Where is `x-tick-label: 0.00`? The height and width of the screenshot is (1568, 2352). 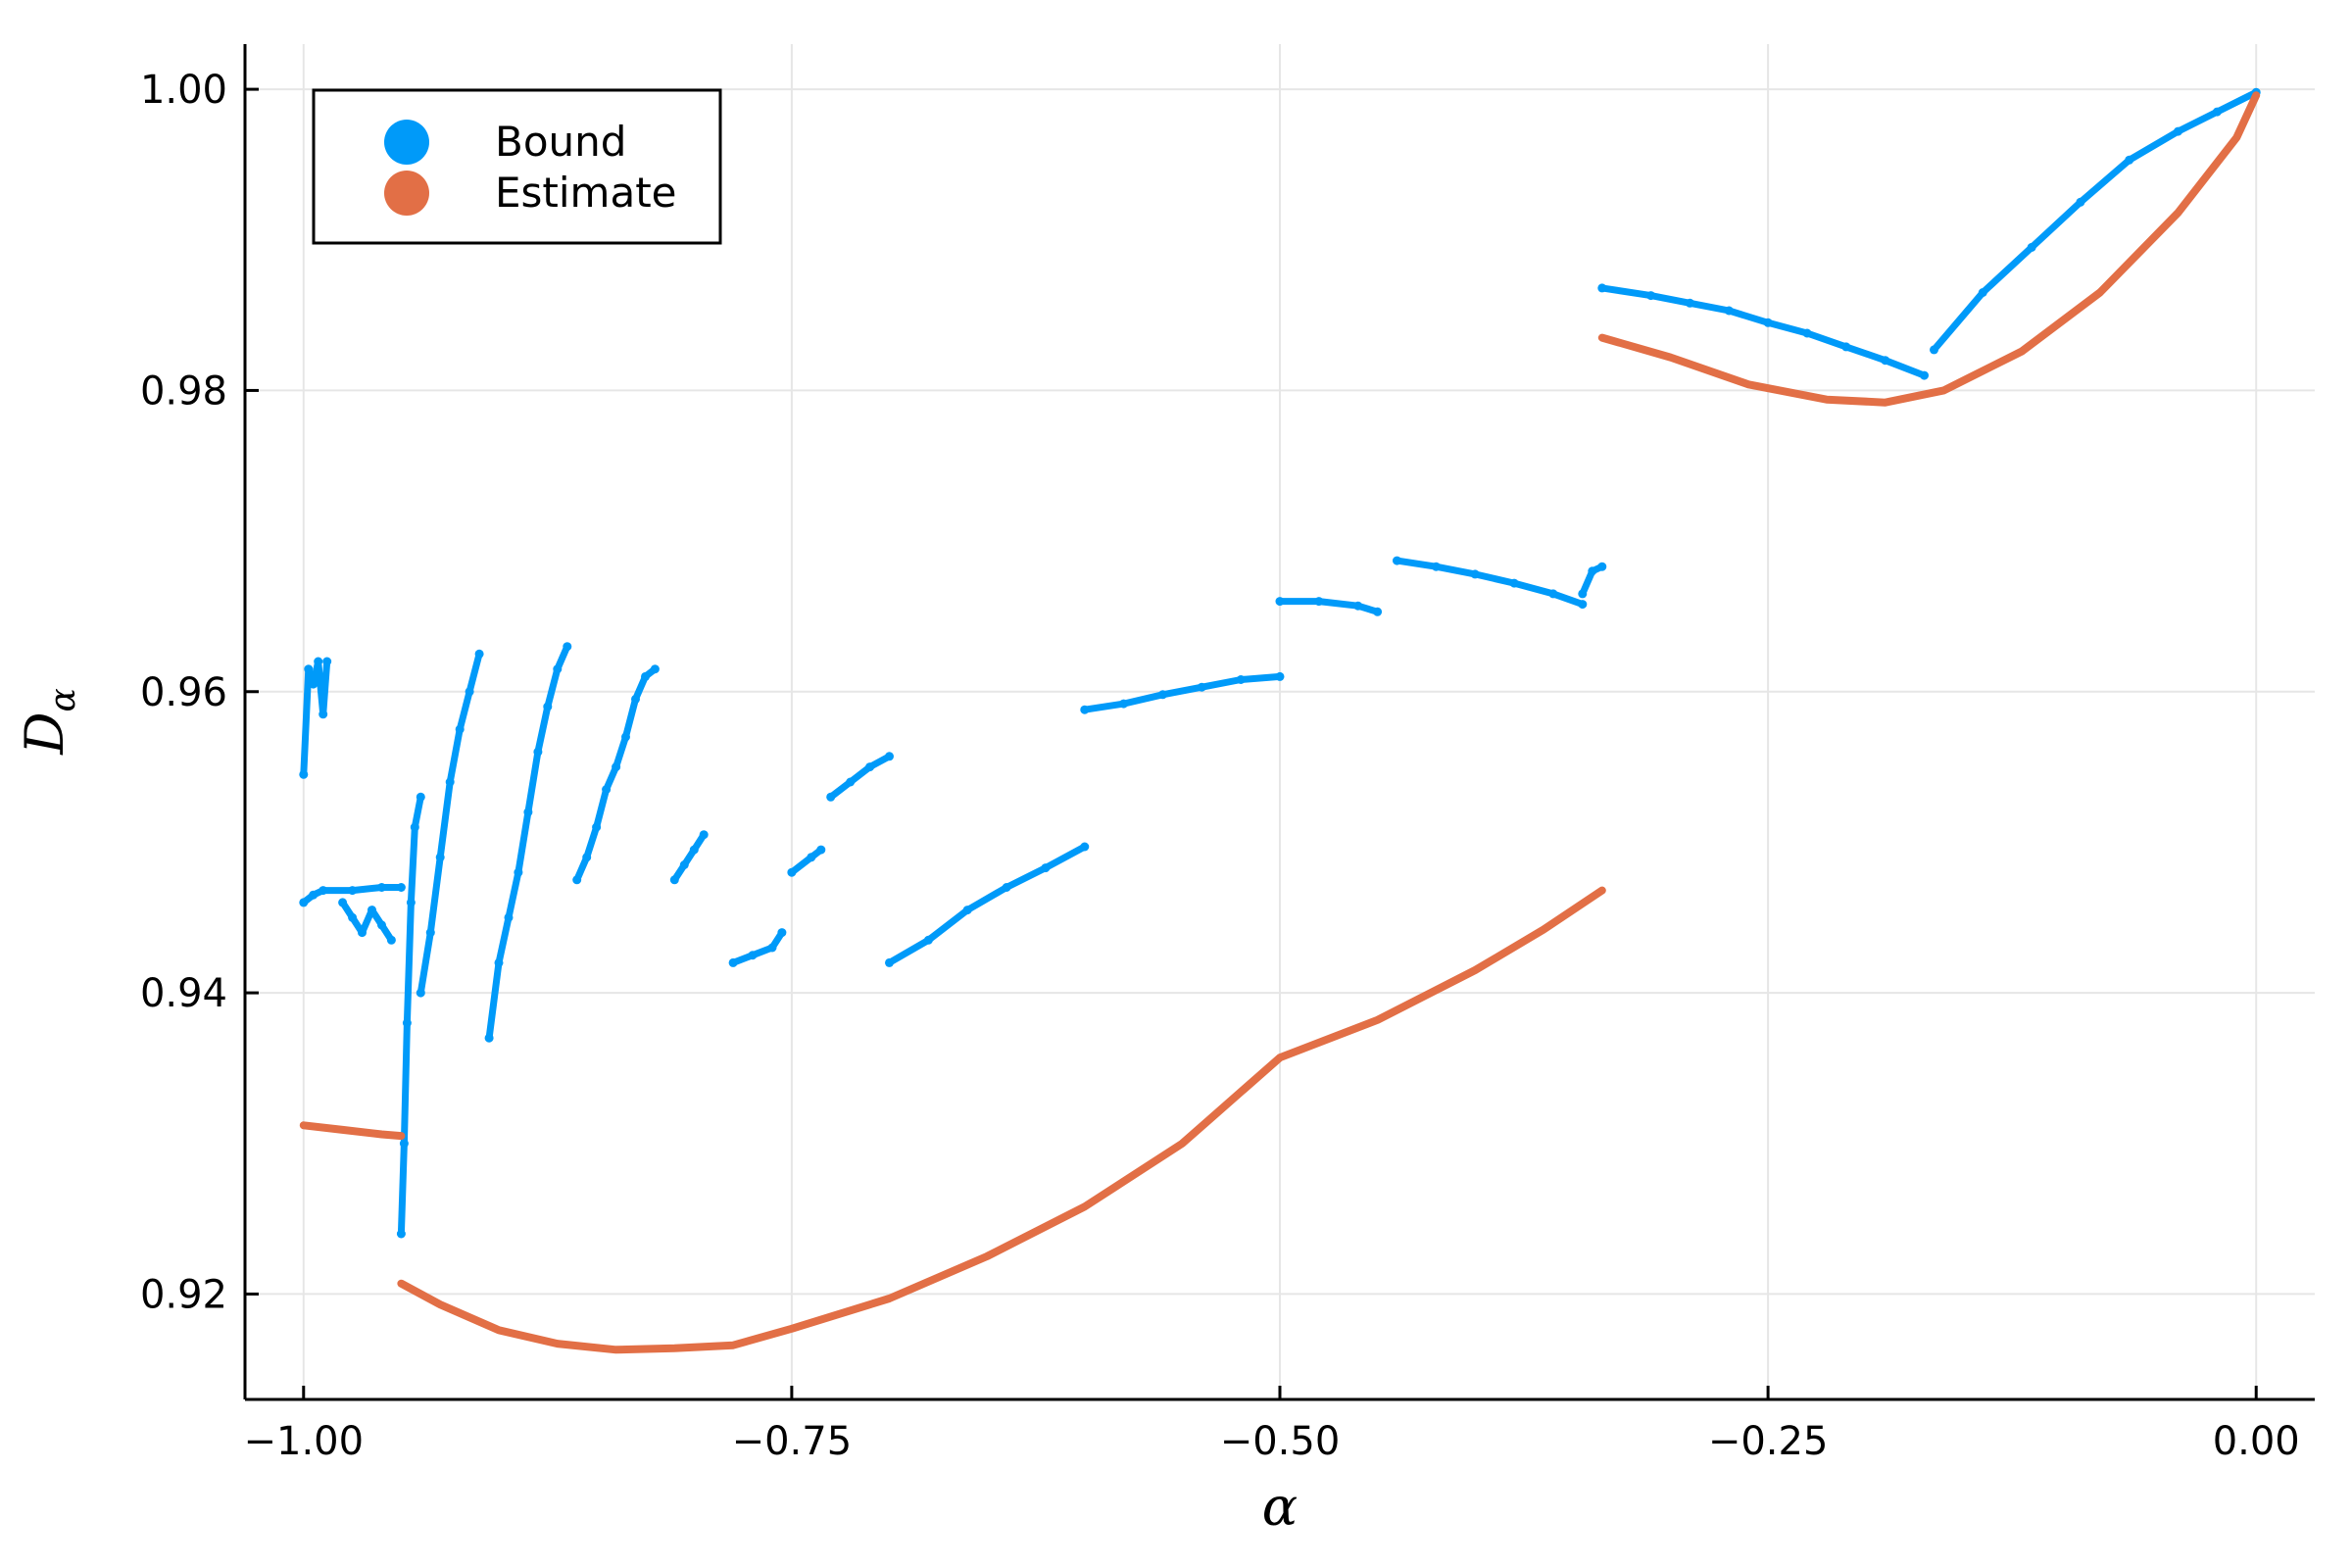 x-tick-label: 0.00 is located at coordinates (2256, 1441).